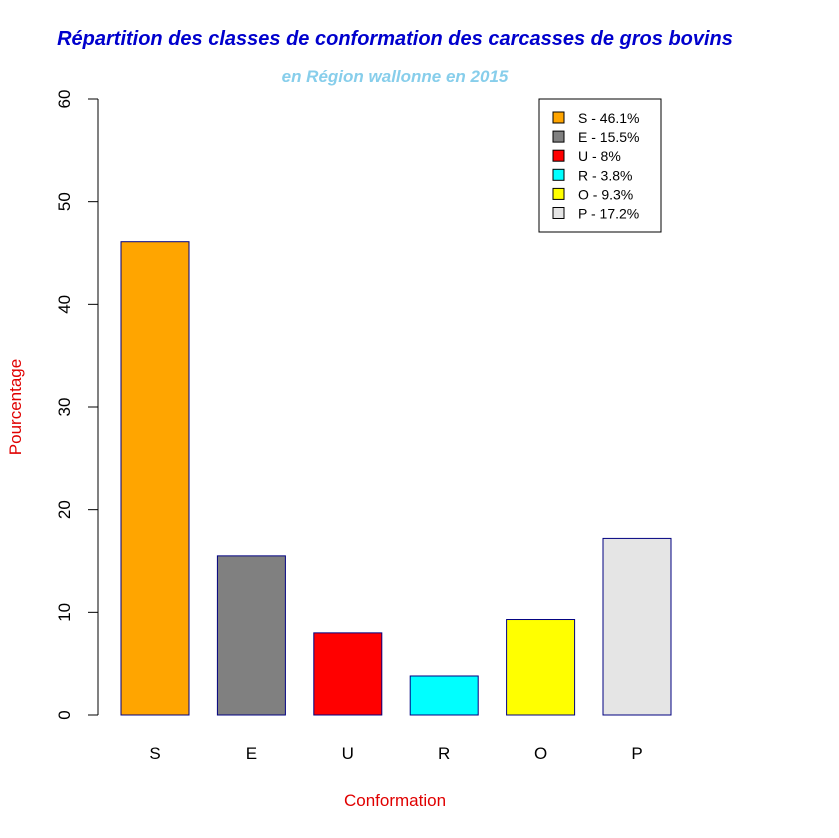 The width and height of the screenshot is (839, 838). What do you see at coordinates (540, 753) in the screenshot?
I see `x-tick-label: O` at bounding box center [540, 753].